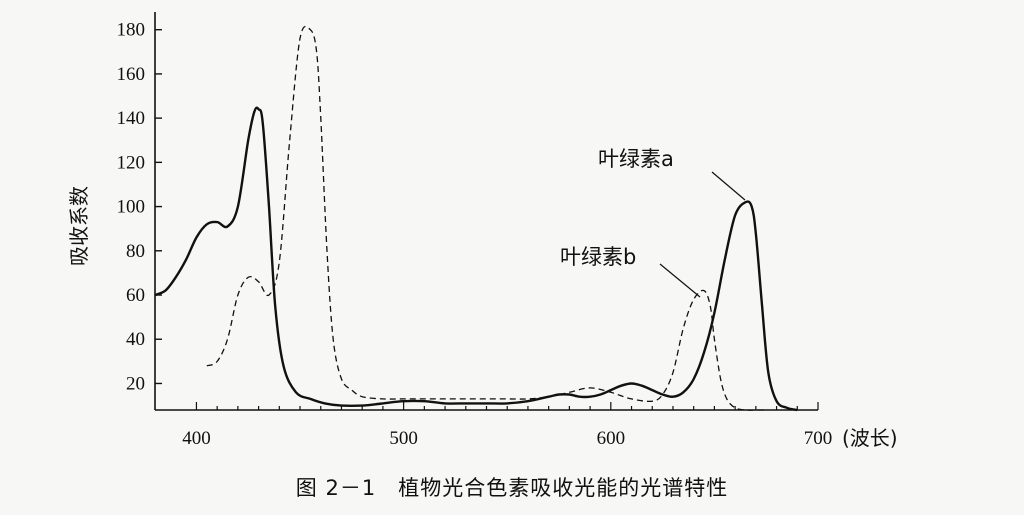  What do you see at coordinates (131, 30) in the screenshot?
I see `y-tick-label: 180` at bounding box center [131, 30].